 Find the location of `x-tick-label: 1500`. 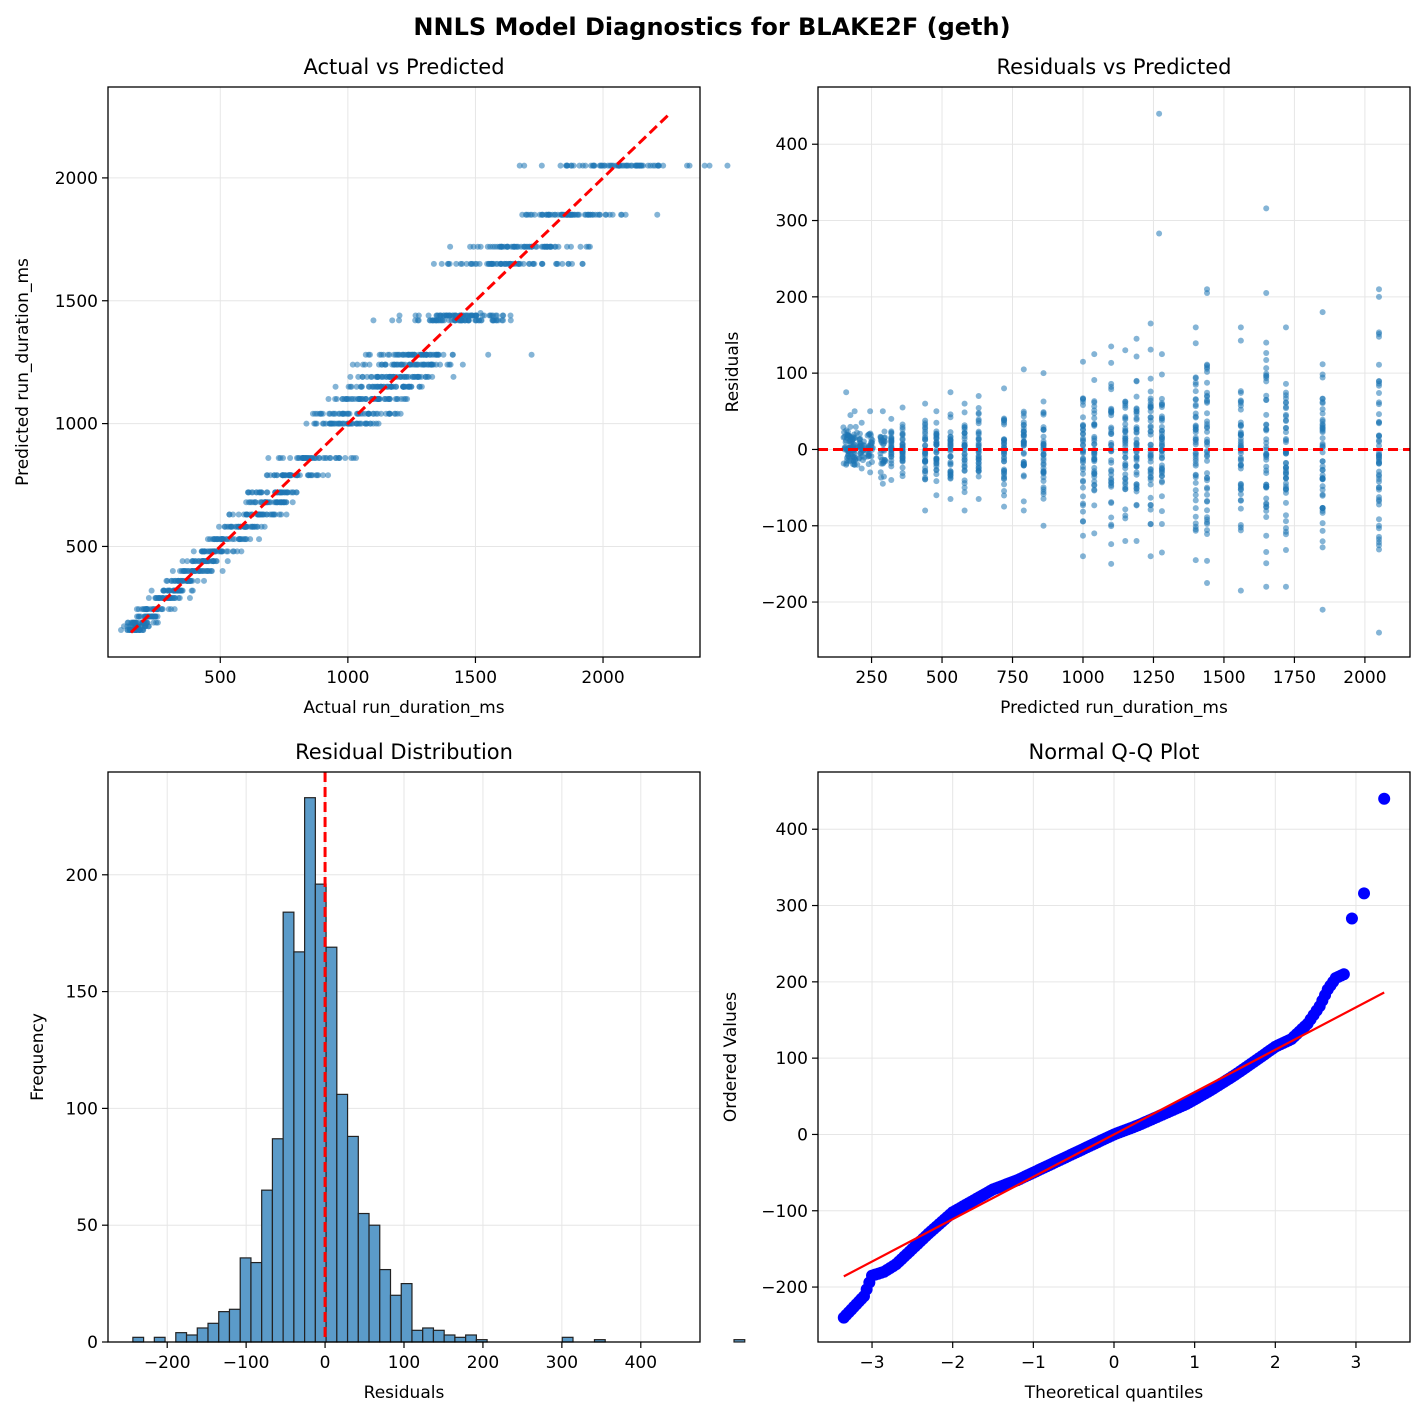

x-tick-label: 1500 is located at coordinates (475, 678).